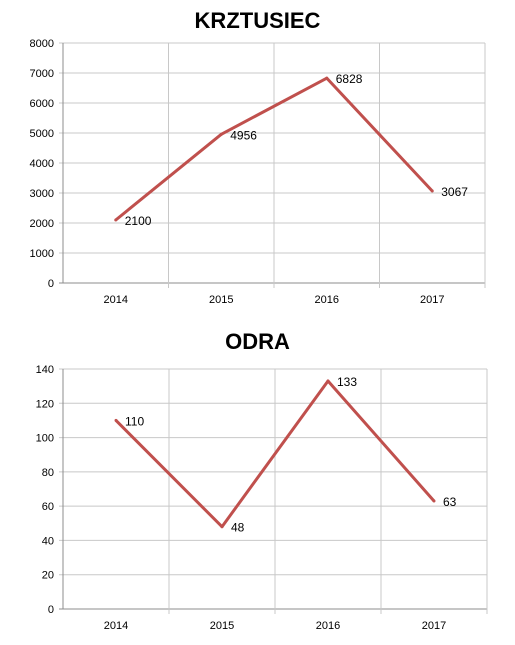 The width and height of the screenshot is (515, 645). I want to click on y-tick-label: 100, so click(45, 439).